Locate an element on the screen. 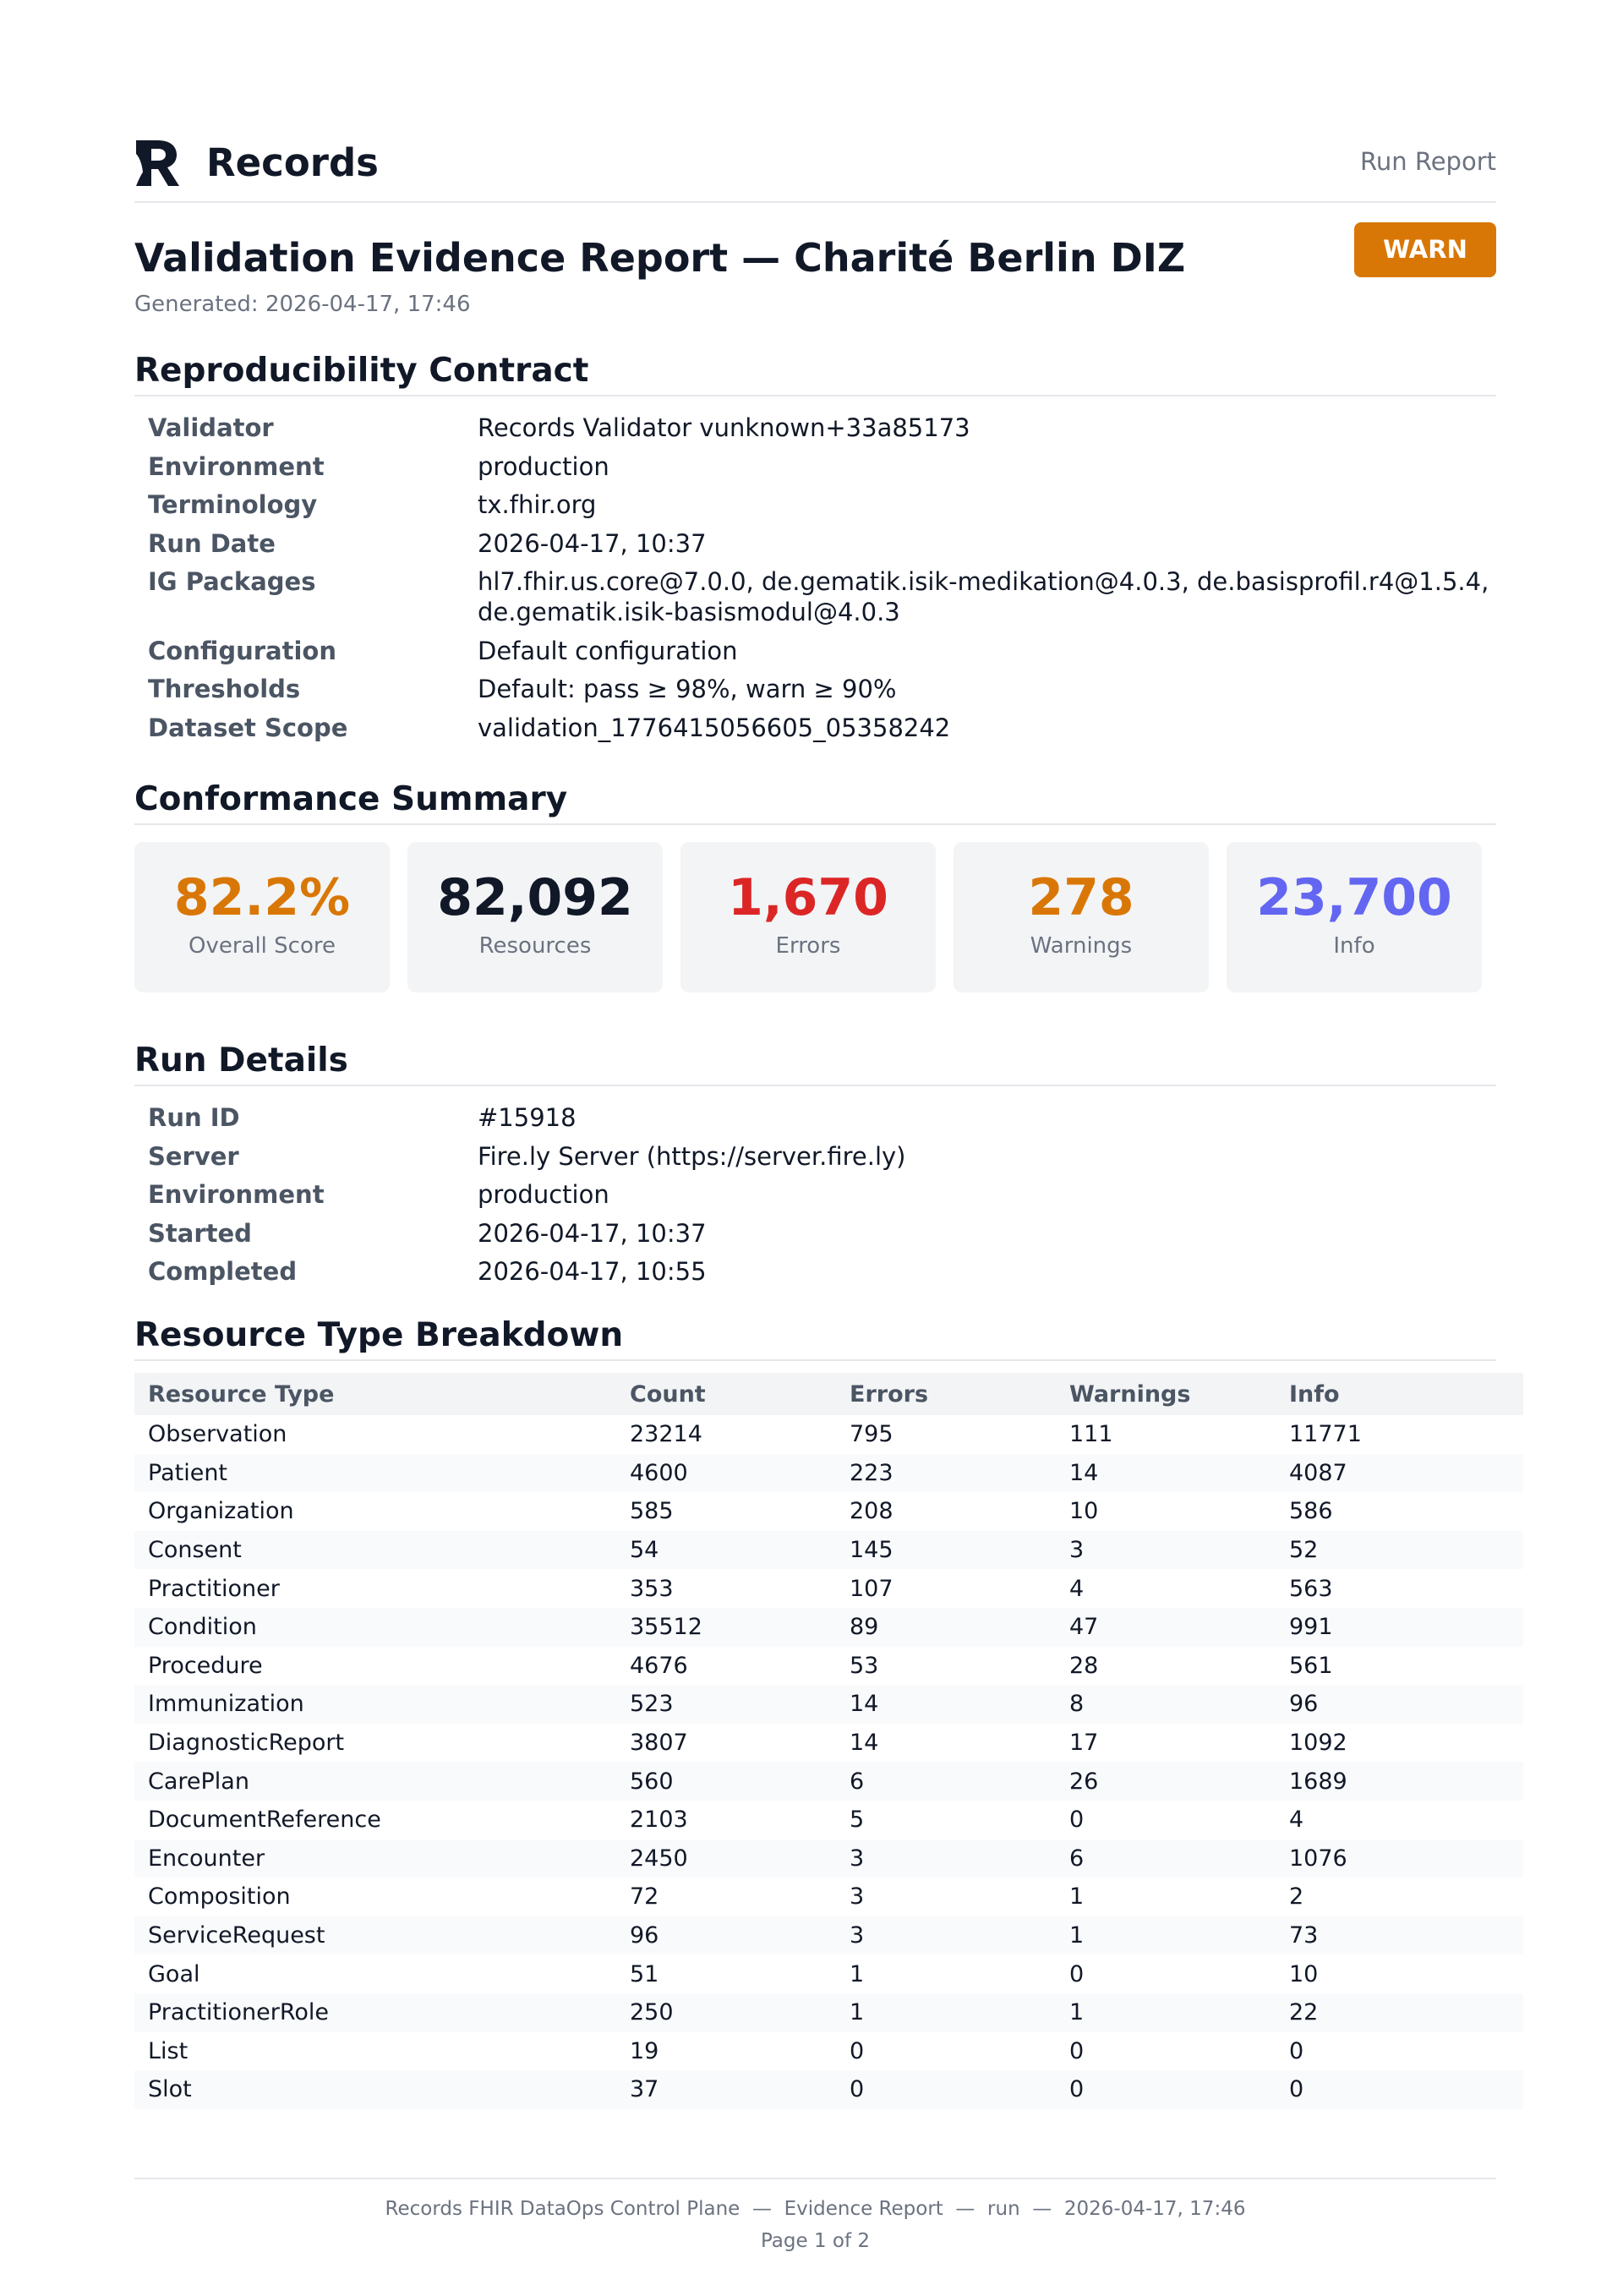 Image resolution: width=1623 pixels, height=2296 pixels. kv-key: Started is located at coordinates (200, 1233).